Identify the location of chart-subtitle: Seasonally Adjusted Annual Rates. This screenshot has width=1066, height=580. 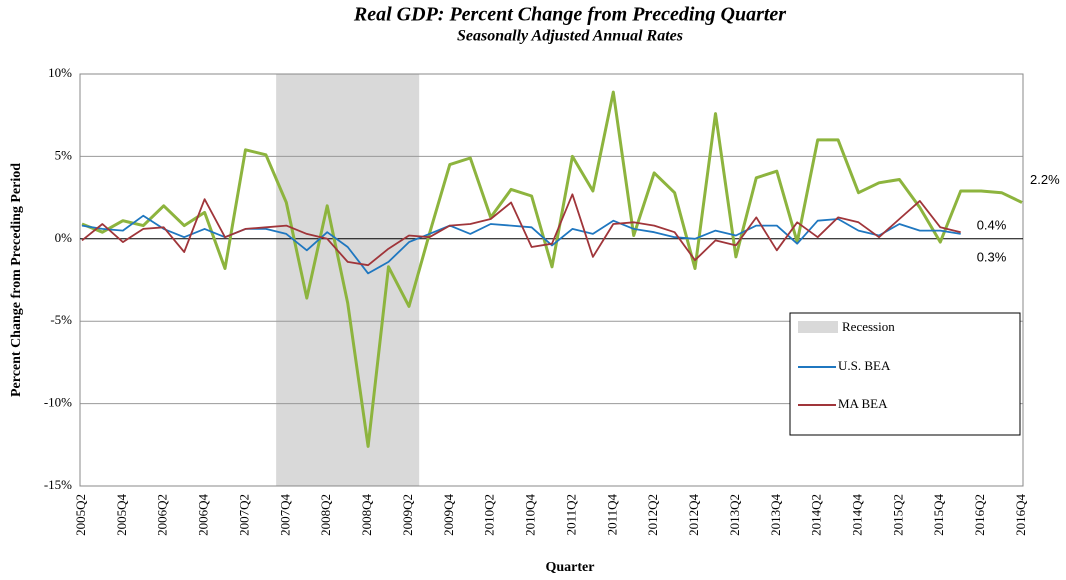
(570, 36).